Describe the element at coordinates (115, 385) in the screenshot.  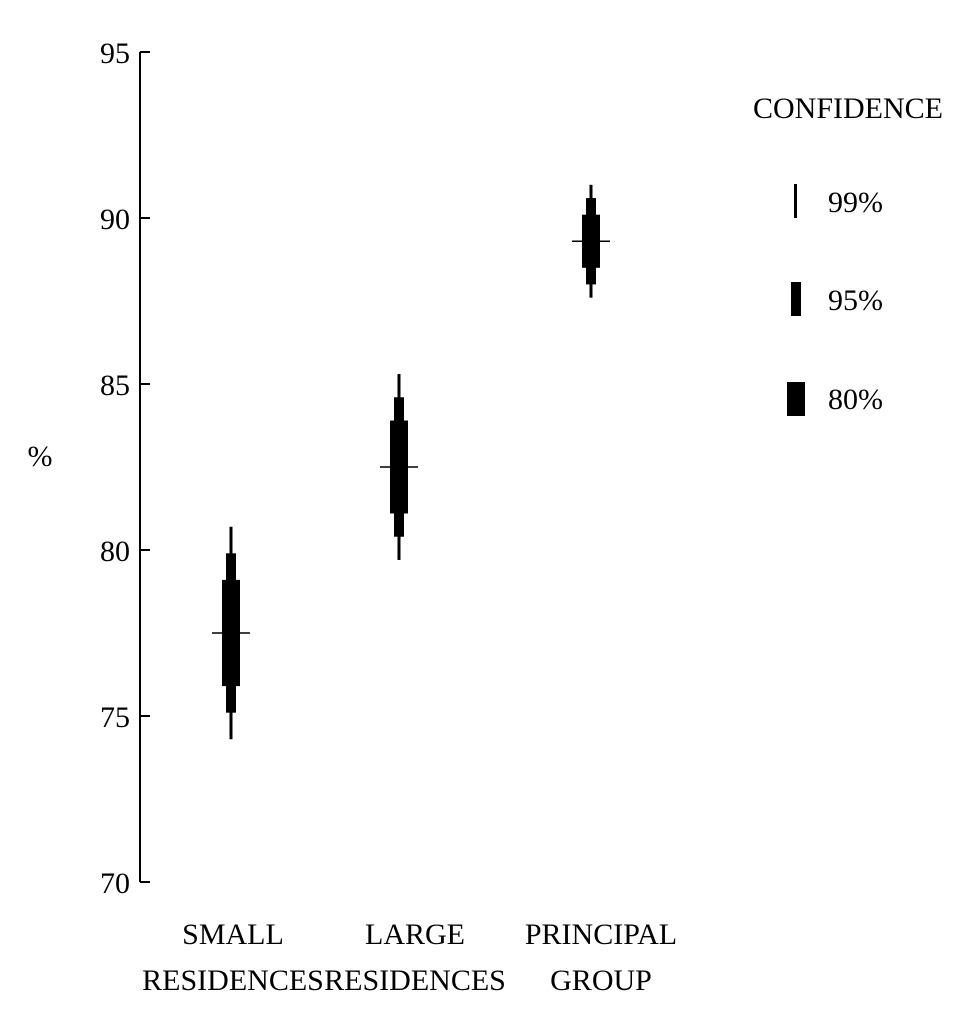
I see `y-tick-label: 85` at that location.